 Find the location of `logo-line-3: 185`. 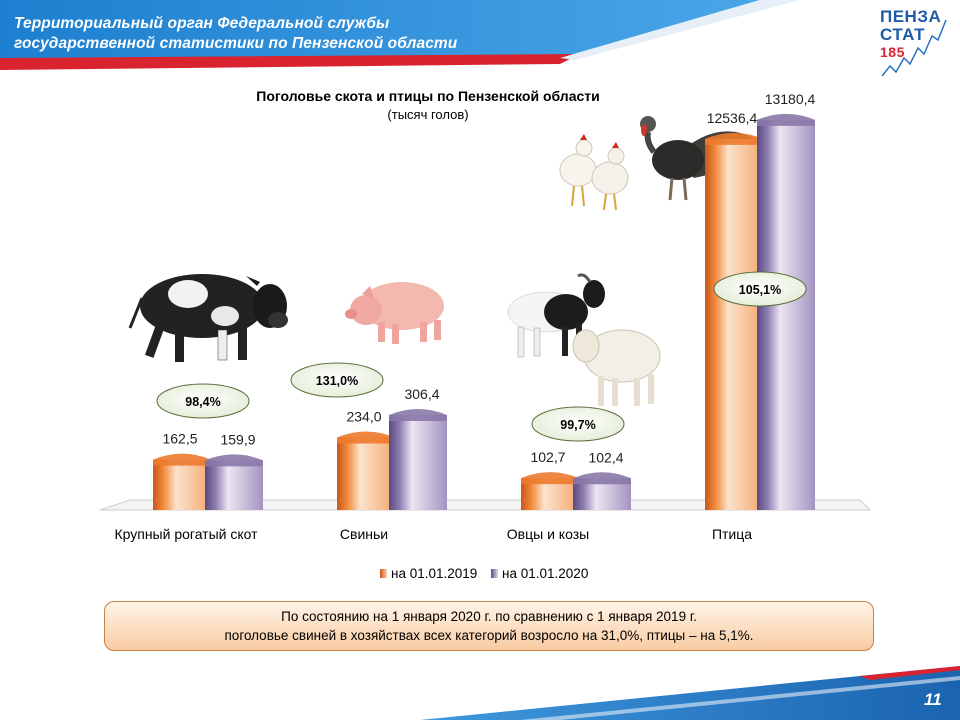

logo-line-3: 185 is located at coordinates (892, 52).